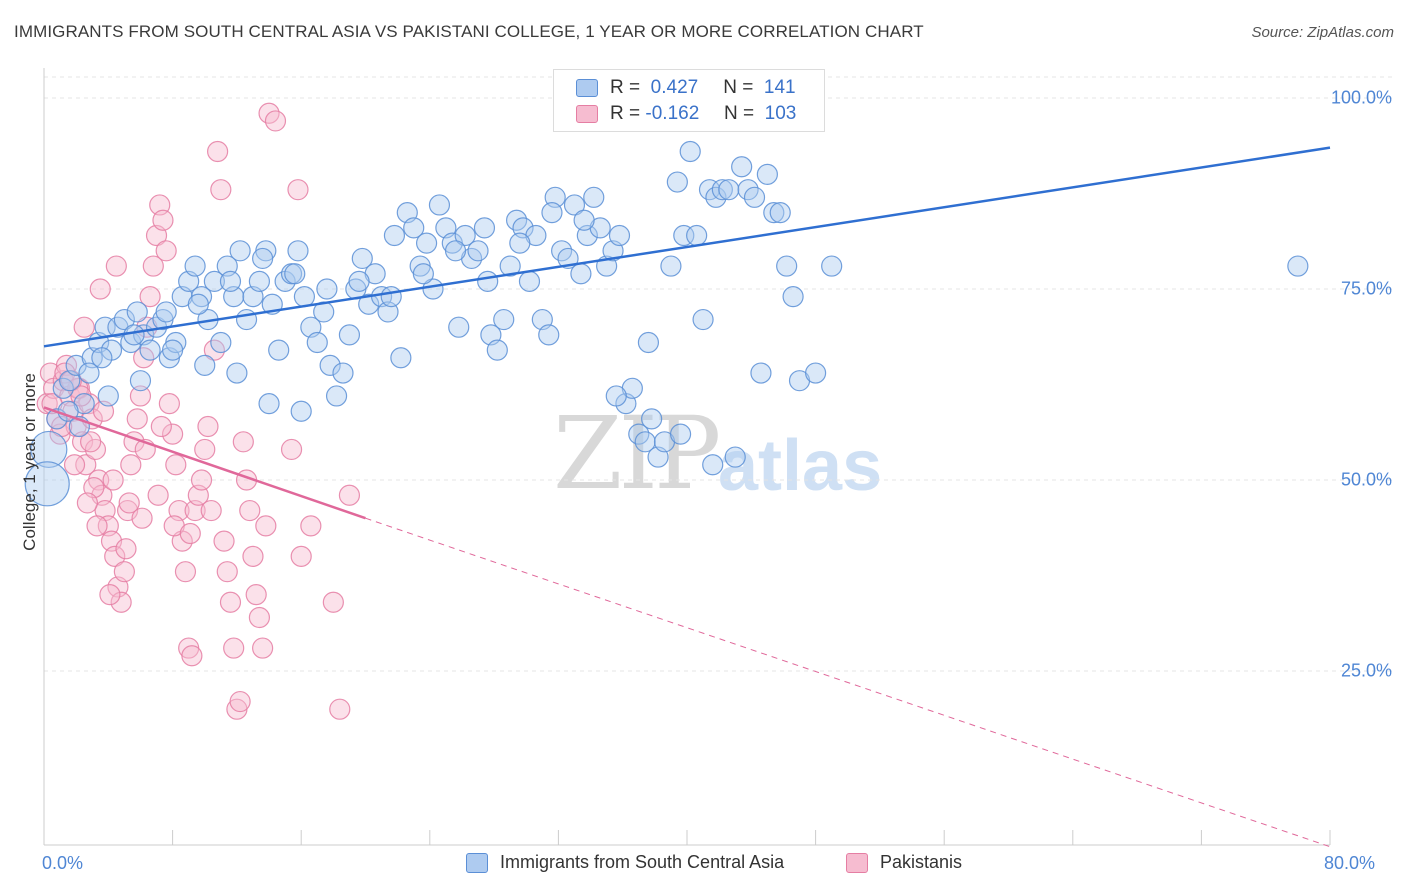  I want to click on series2-label: Pakistanis, so click(921, 862).